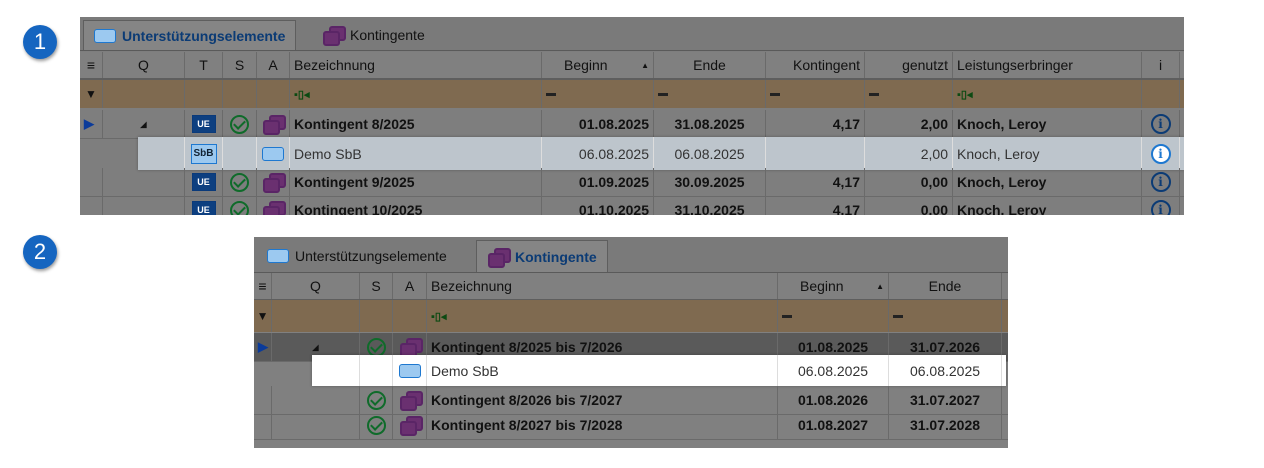 The height and width of the screenshot is (468, 1264). Describe the element at coordinates (40, 252) in the screenshot. I see `step-badge-2: 2` at that location.